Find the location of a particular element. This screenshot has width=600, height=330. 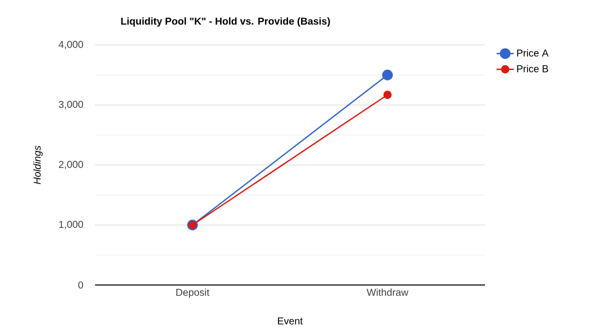

legend-label: Price B is located at coordinates (532, 68).